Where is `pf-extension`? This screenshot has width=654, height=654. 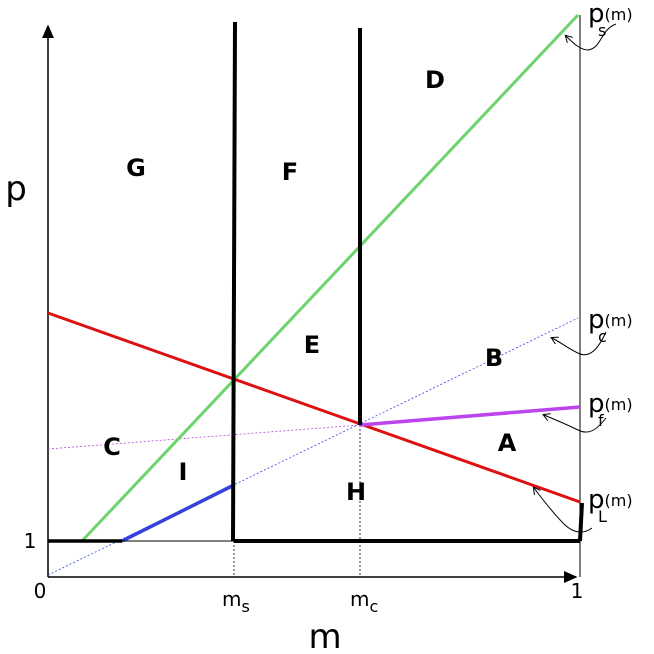
pf-extension is located at coordinates (204, 437).